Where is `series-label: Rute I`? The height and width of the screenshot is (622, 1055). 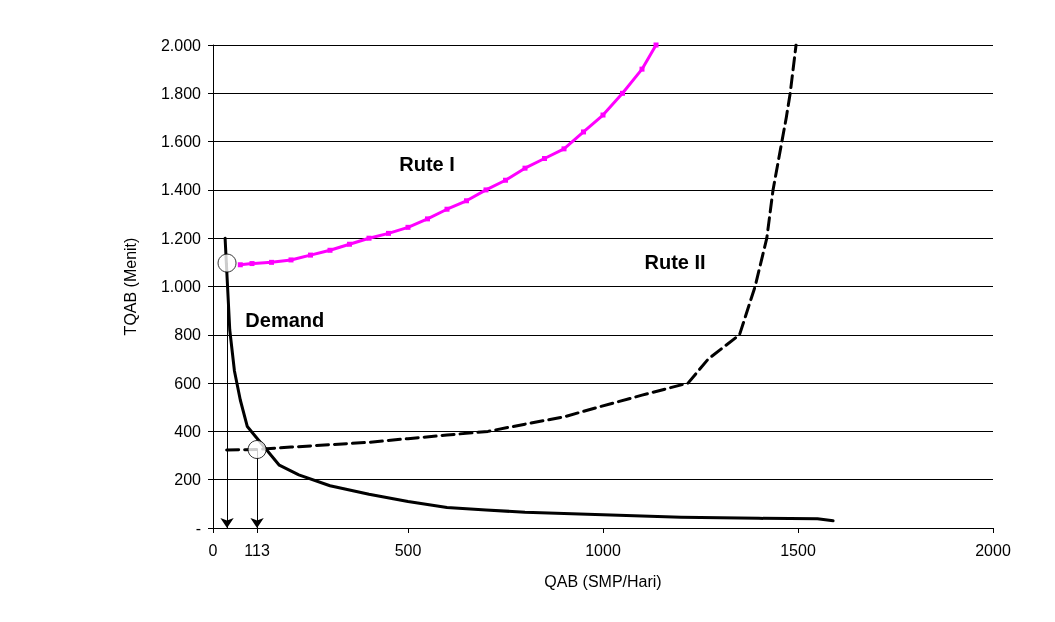 series-label: Rute I is located at coordinates (427, 164).